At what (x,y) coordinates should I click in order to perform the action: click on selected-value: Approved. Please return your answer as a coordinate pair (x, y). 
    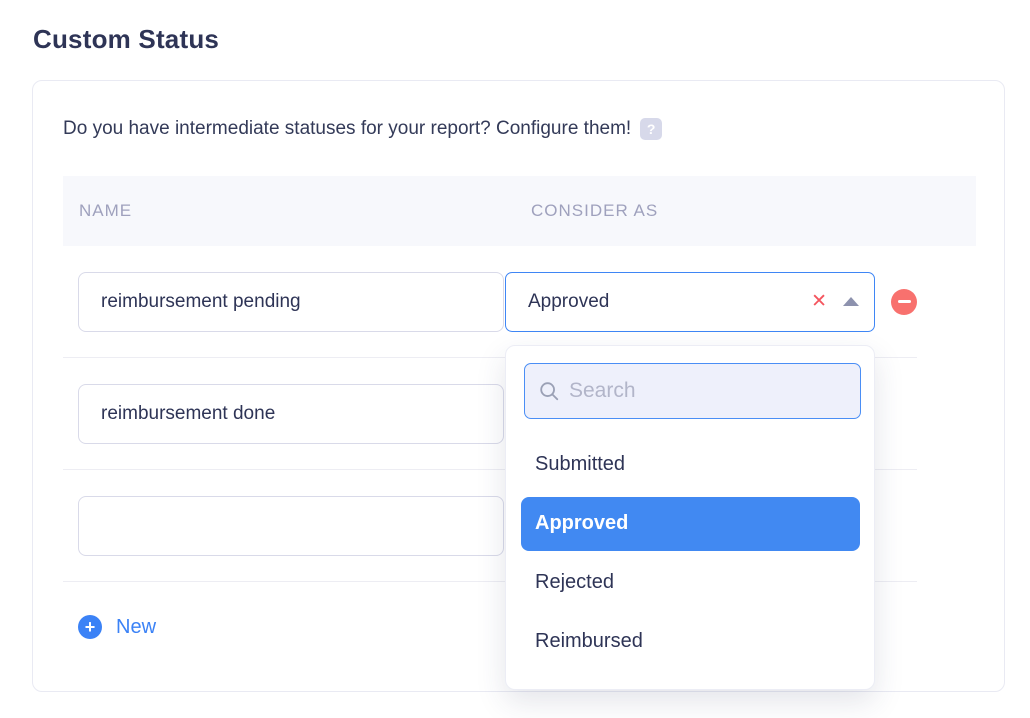
    Looking at the image, I should click on (569, 301).